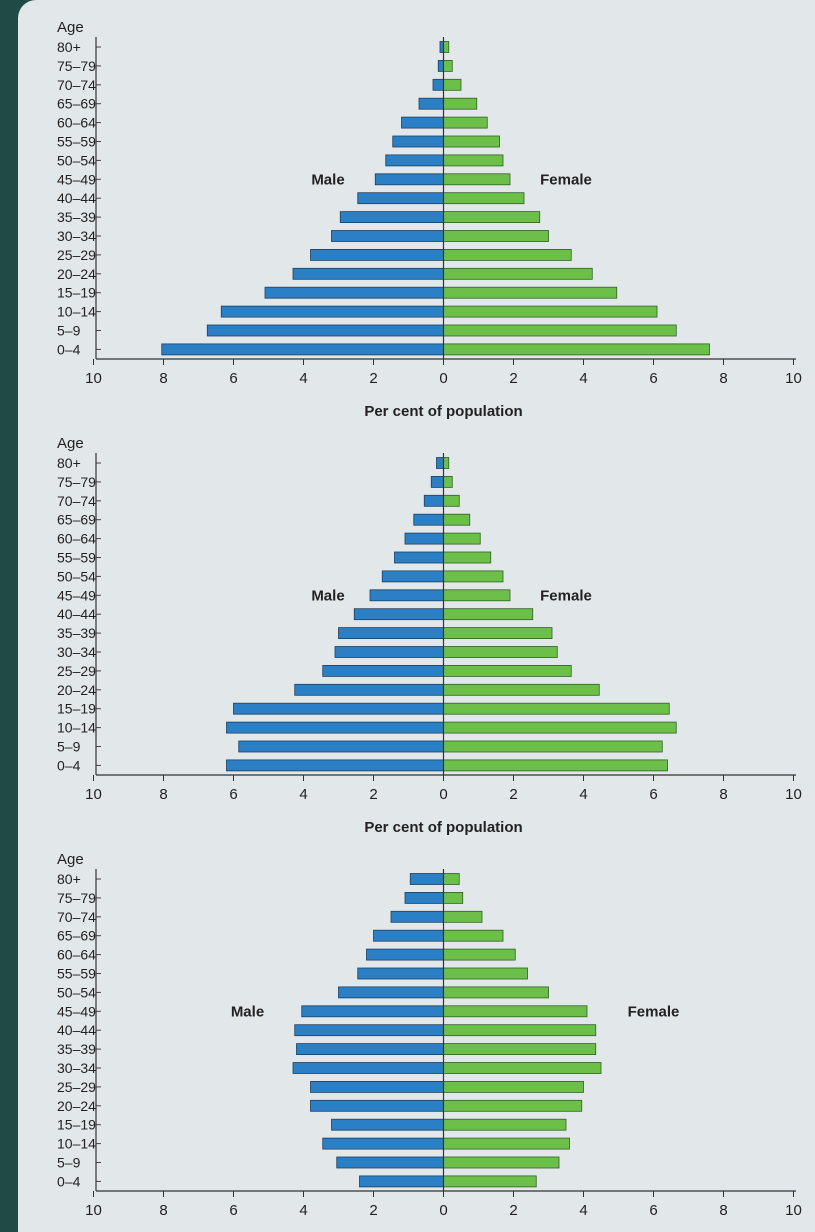 Image resolution: width=815 pixels, height=1232 pixels. What do you see at coordinates (76, 501) in the screenshot?
I see `age-label: 70–74` at bounding box center [76, 501].